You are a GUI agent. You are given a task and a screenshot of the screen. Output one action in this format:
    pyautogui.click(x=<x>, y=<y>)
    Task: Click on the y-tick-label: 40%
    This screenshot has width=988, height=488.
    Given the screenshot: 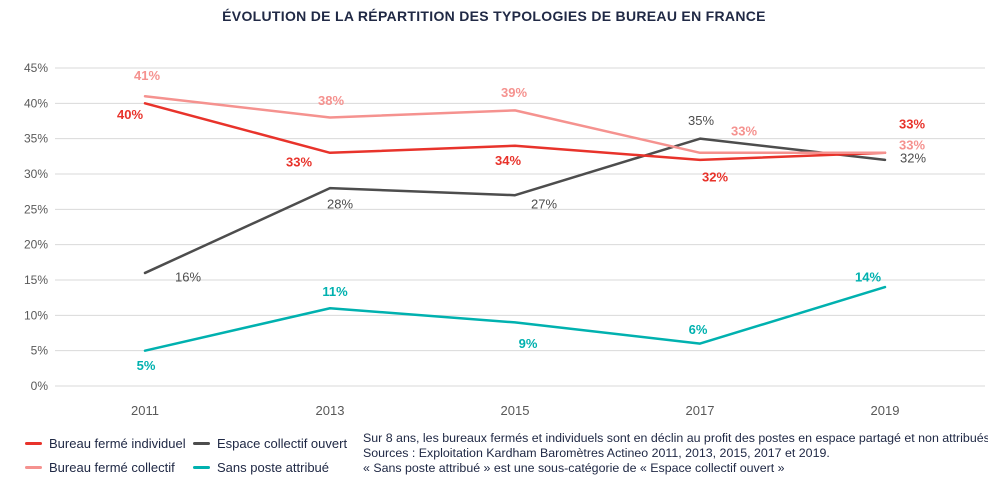 What is the action you would take?
    pyautogui.click(x=36, y=103)
    